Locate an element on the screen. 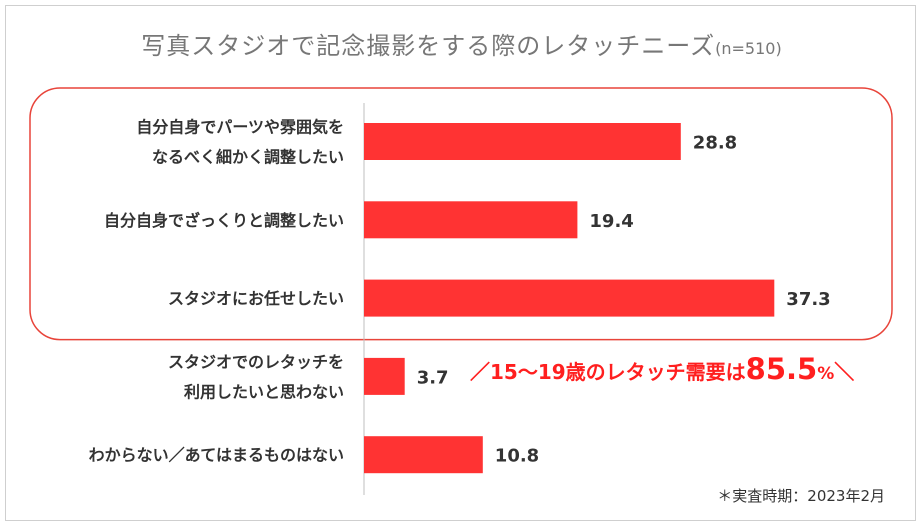 The image size is (923, 528). data-label: 10.8 is located at coordinates (517, 456).